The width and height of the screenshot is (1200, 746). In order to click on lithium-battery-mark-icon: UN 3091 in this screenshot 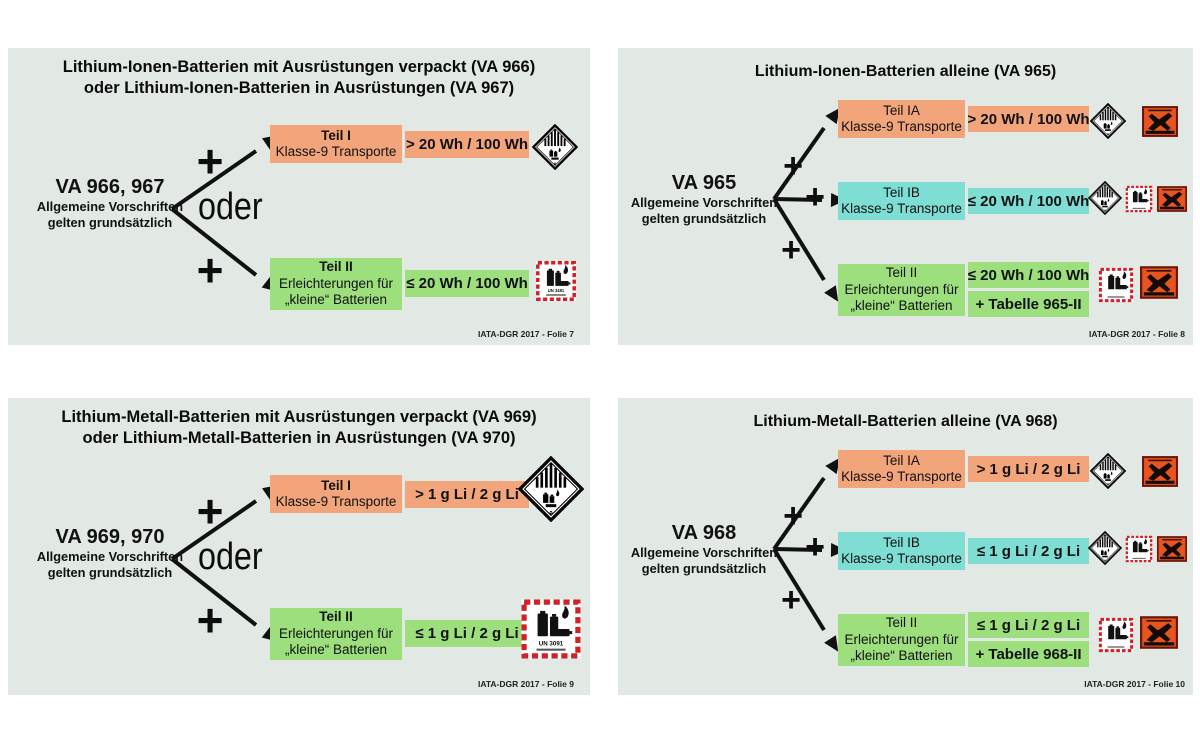, I will do `click(551, 629)`.